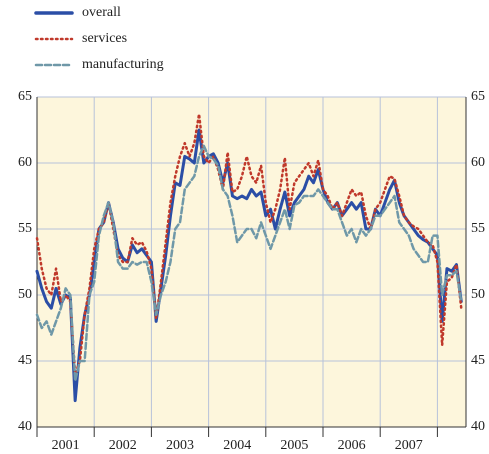 The height and width of the screenshot is (454, 489). Describe the element at coordinates (25, 294) in the screenshot. I see `y-tick-label: 50` at that location.